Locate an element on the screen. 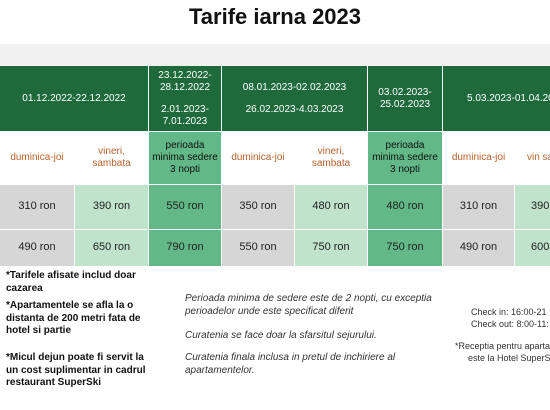 This screenshot has height=410, width=550. note-left: *Tarifele afisate includ doar cazarea is located at coordinates (71, 282).